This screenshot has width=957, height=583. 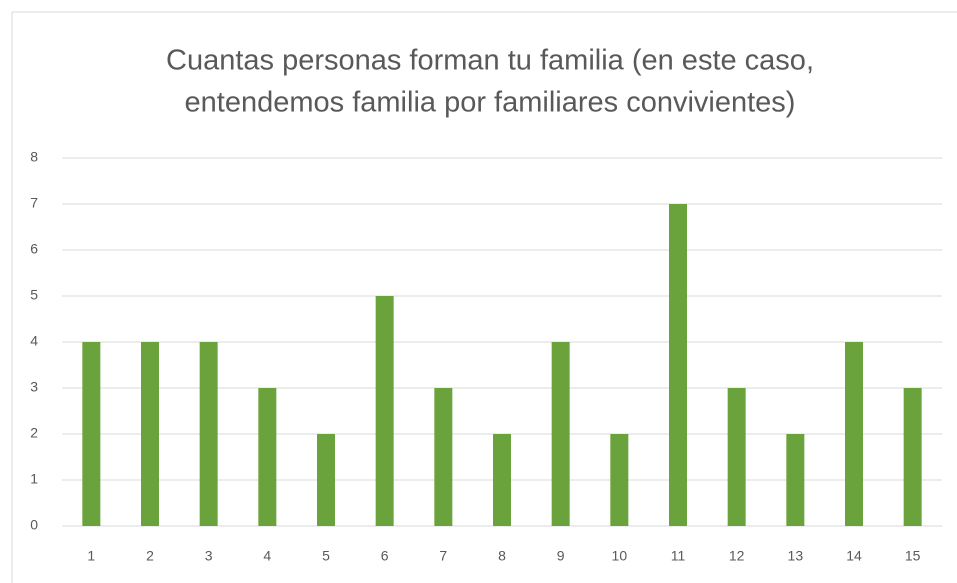 I want to click on x-tick-label: 11, so click(x=678, y=556).